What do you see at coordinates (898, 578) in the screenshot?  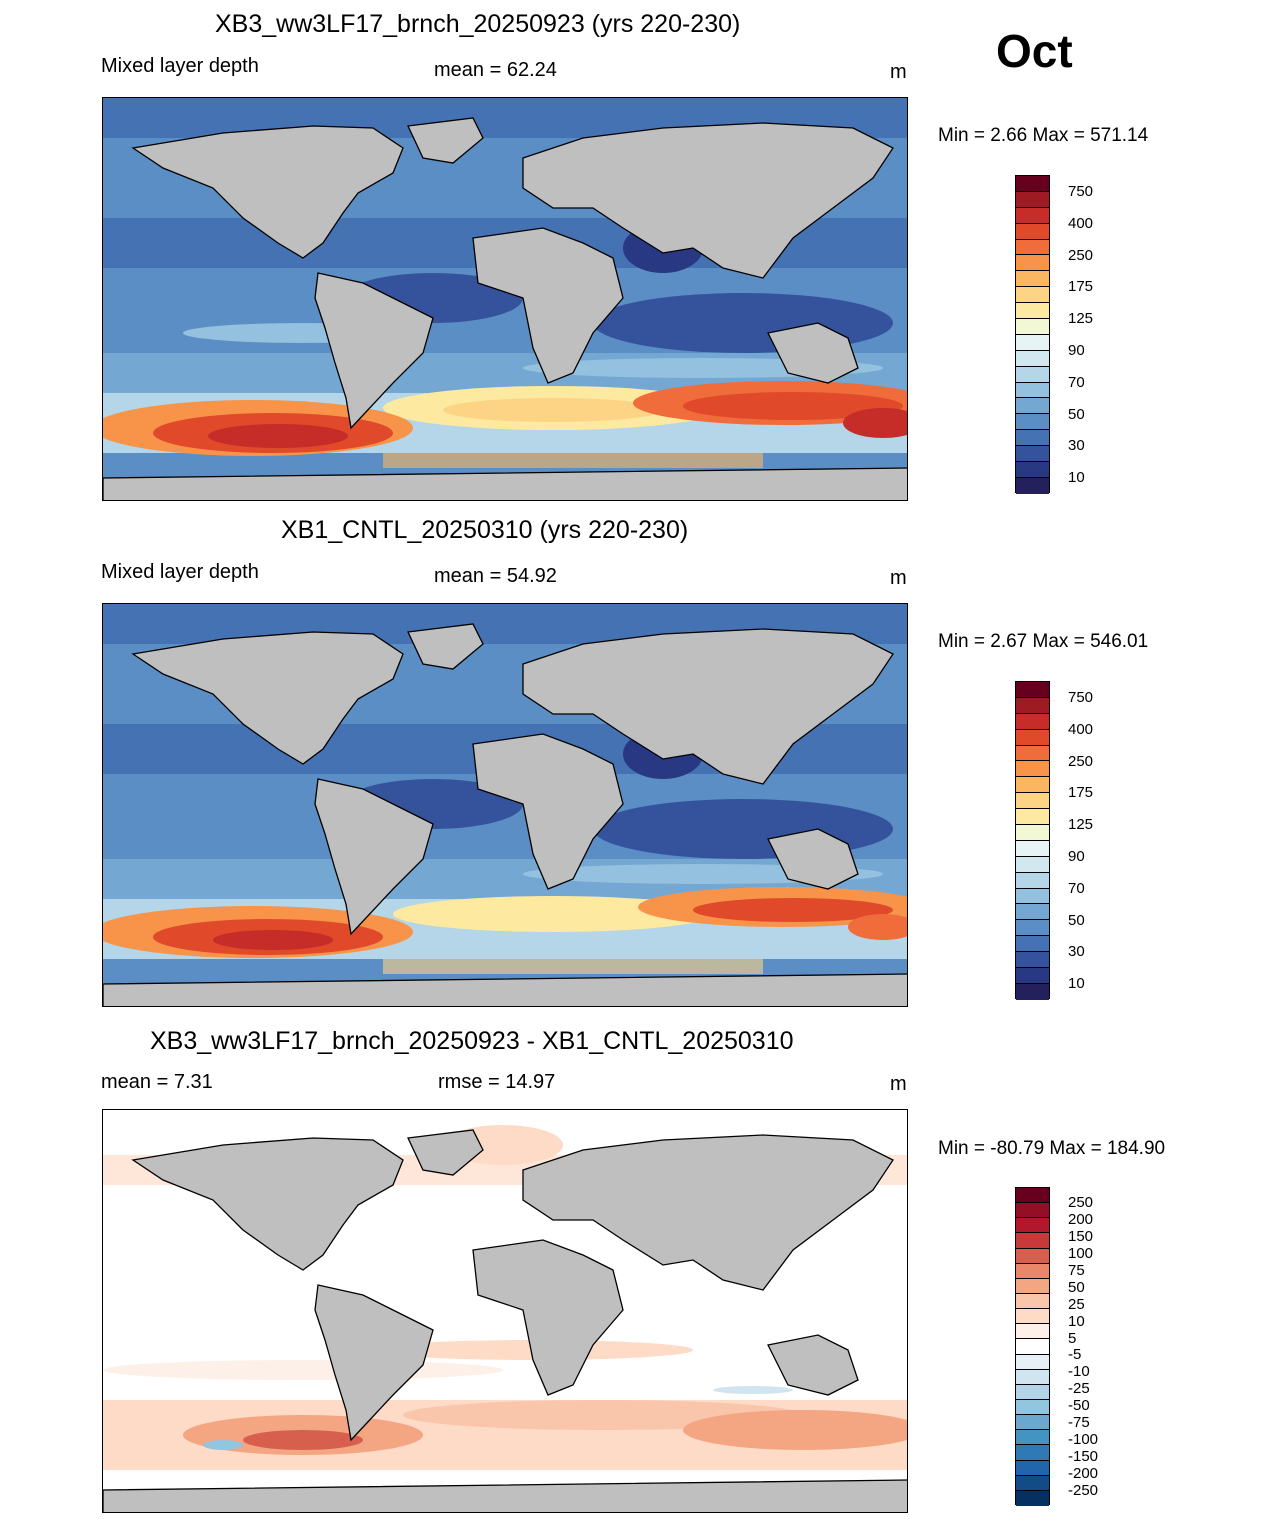 I see `panel2-units: m` at bounding box center [898, 578].